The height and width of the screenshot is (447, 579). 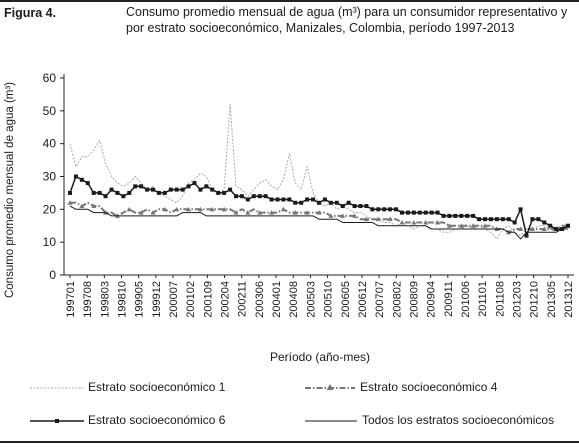 What do you see at coordinates (458, 420) in the screenshot?
I see `legend-label-todos: Todos los estratos socioeconómicos` at bounding box center [458, 420].